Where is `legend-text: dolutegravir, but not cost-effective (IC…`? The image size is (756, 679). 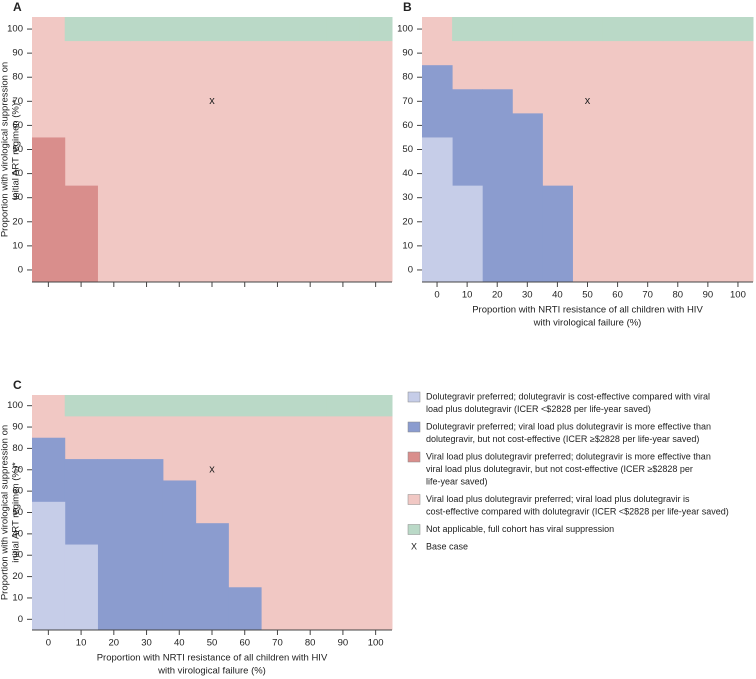 legend-text: dolutegravir, but not cost-effective (IC… is located at coordinates (562, 439).